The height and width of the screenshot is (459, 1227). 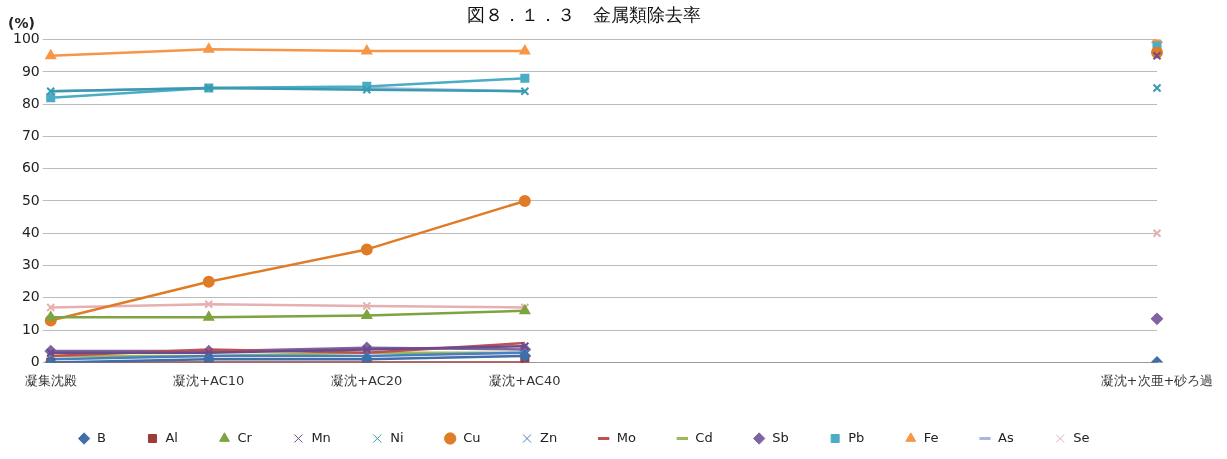 What do you see at coordinates (30, 70) in the screenshot?
I see `y-tick-label: 90` at bounding box center [30, 70].